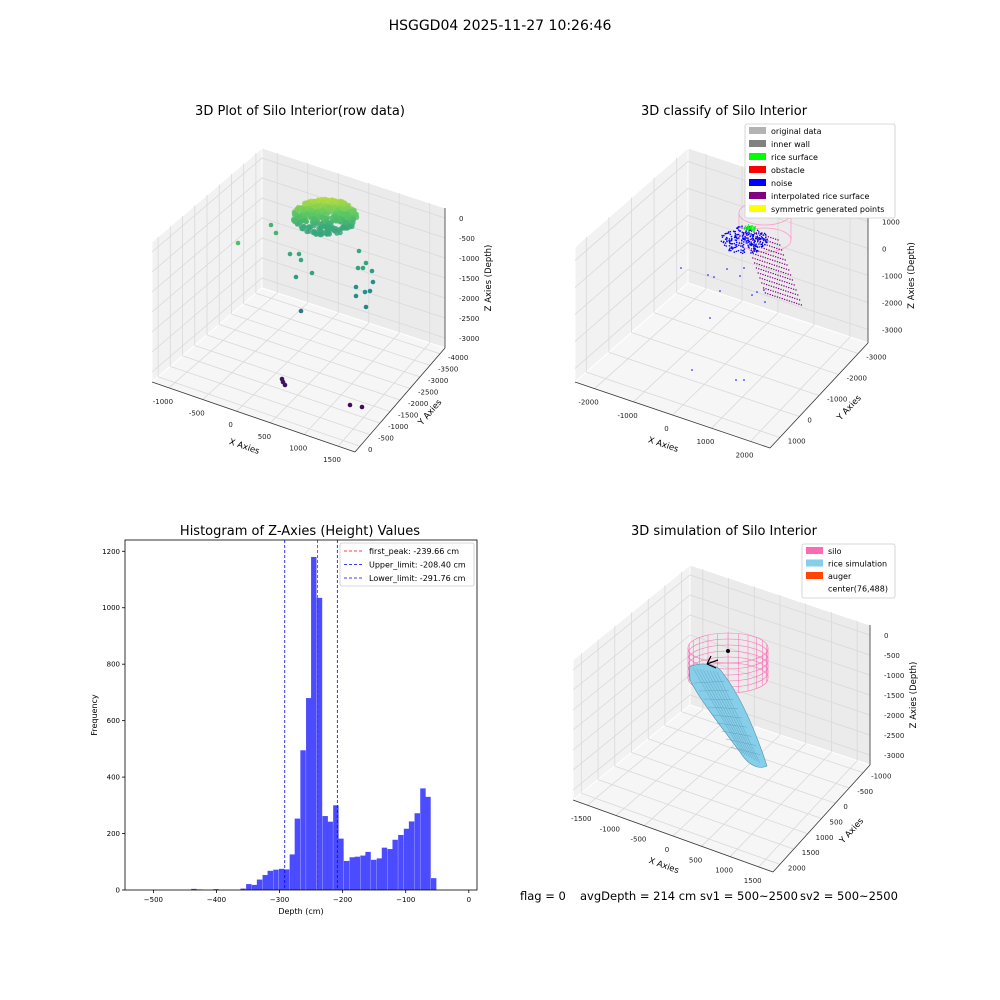  Describe the element at coordinates (794, 157) in the screenshot. I see `p2-legend-label: rice surface` at that location.